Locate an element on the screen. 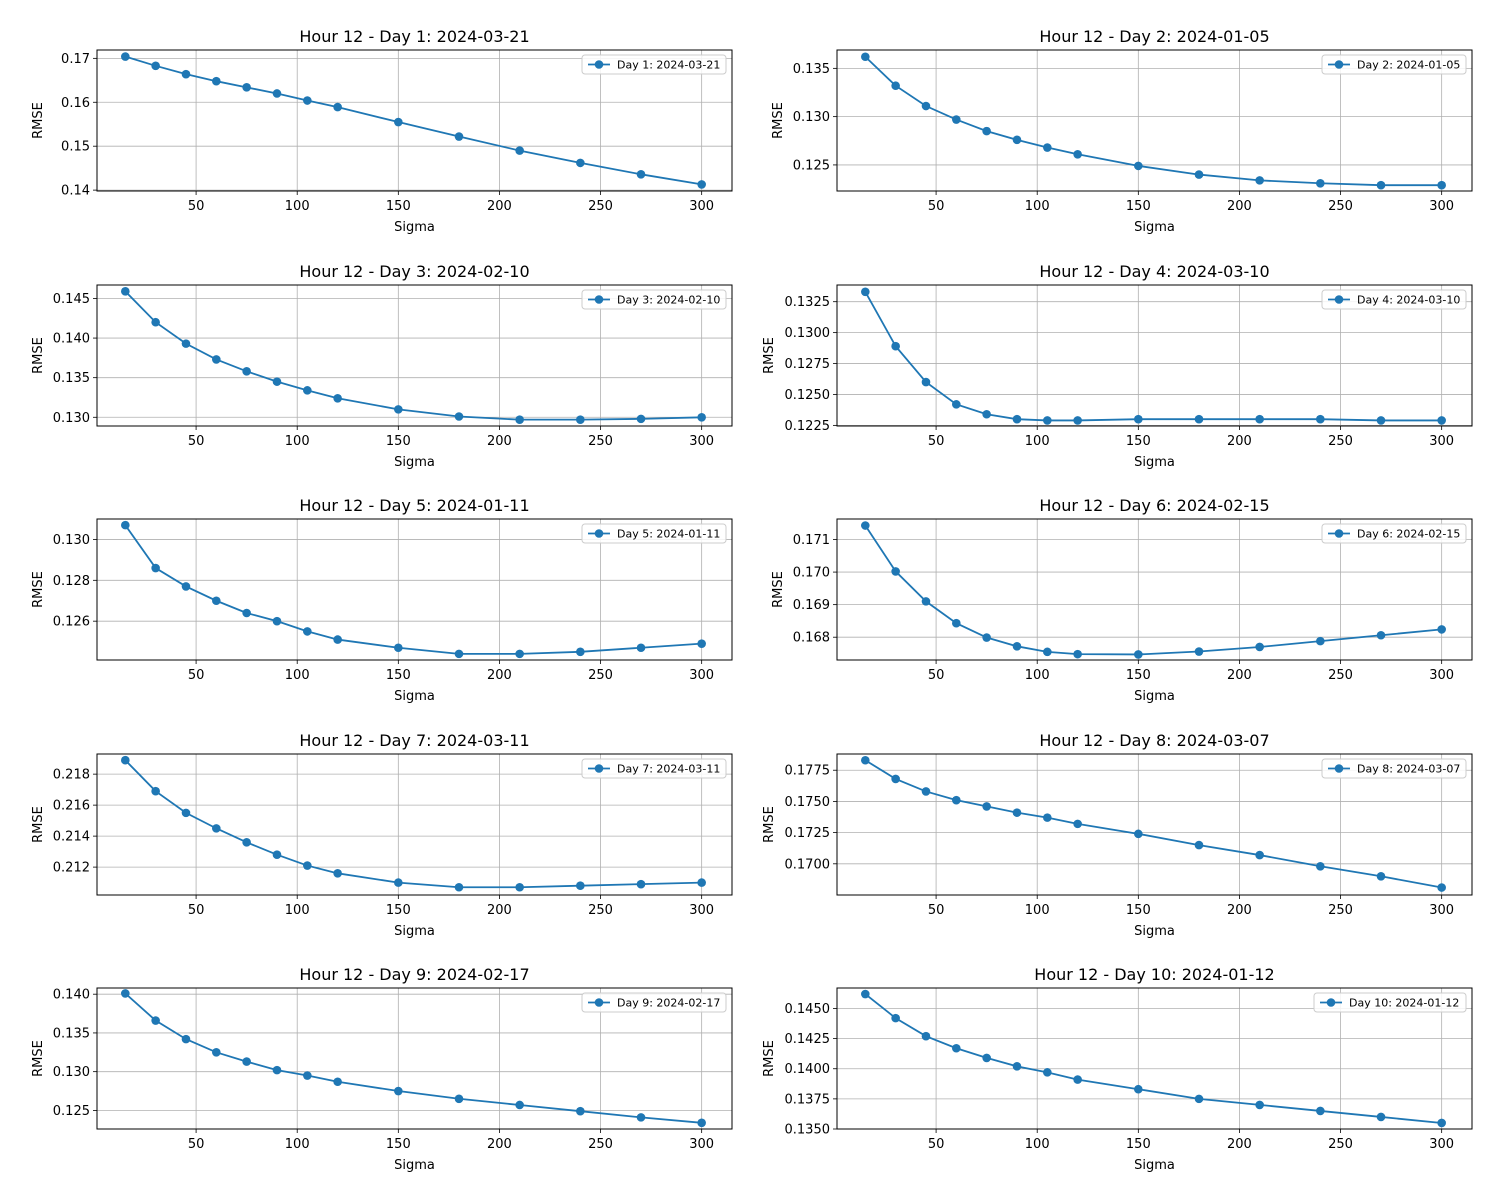  y-tick-label: 0.17 is located at coordinates (75, 59).